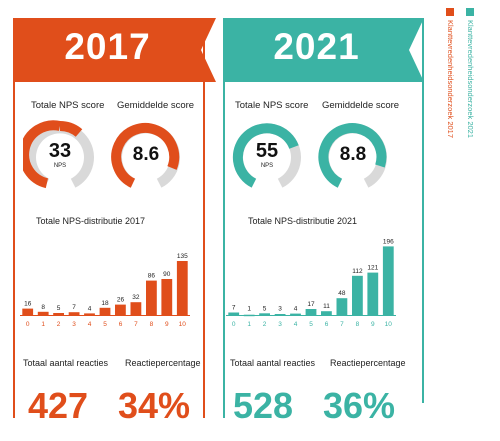 The height and width of the screenshot is (441, 500). I want to click on year-banner: 2017, so click(114, 50).